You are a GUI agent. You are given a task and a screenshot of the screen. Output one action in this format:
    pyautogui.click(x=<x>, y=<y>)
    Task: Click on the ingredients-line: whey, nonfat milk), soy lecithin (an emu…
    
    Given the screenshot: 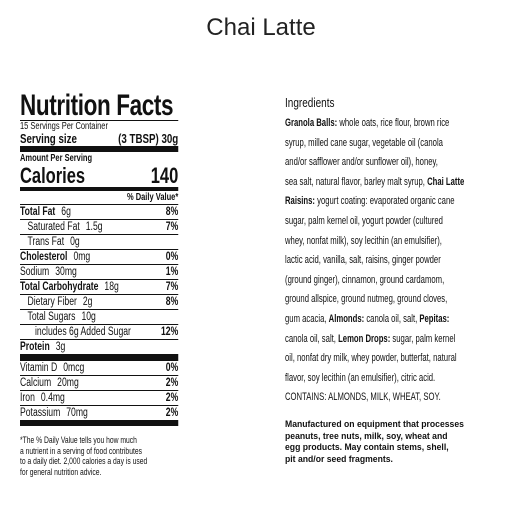 What is the action you would take?
    pyautogui.click(x=374, y=242)
    